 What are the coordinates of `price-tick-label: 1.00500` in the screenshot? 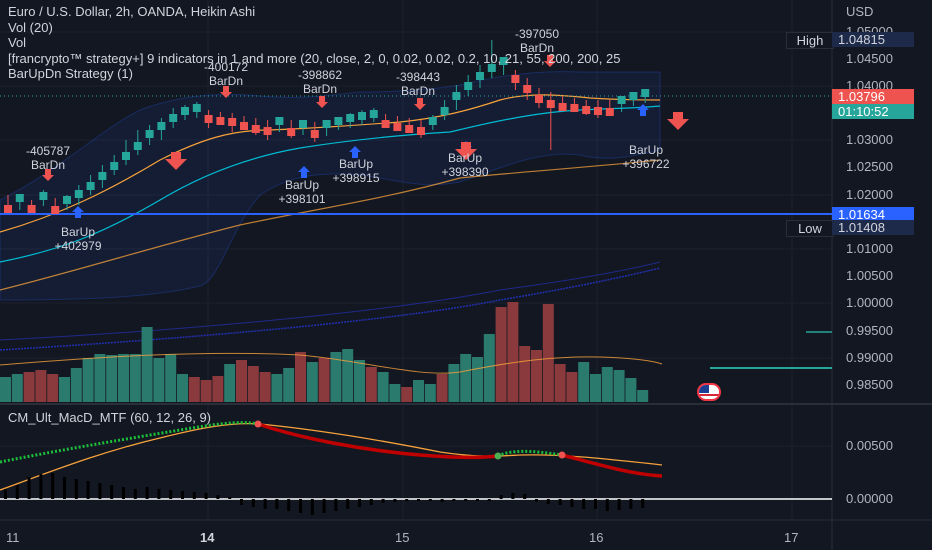 It's located at (869, 275).